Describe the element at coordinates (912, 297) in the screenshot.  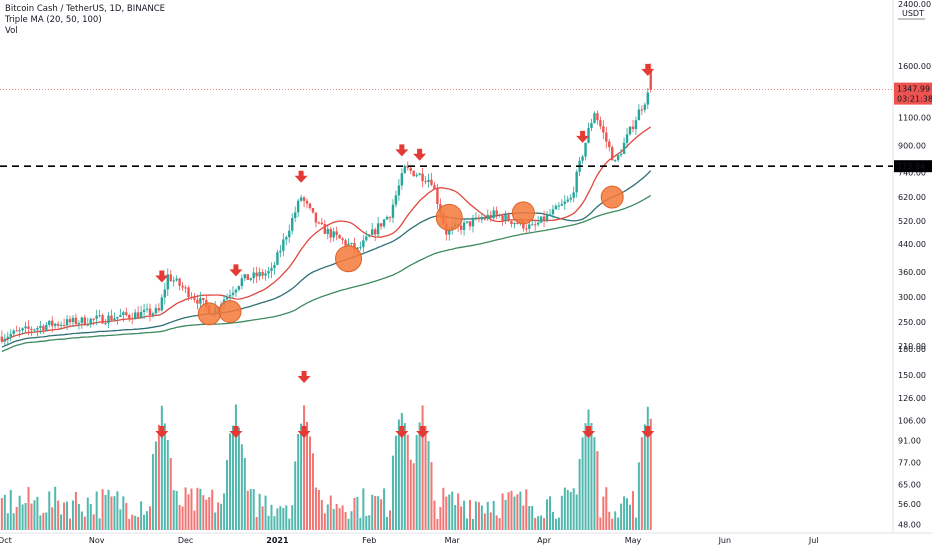
I see `price-tick-label: 300.00` at that location.